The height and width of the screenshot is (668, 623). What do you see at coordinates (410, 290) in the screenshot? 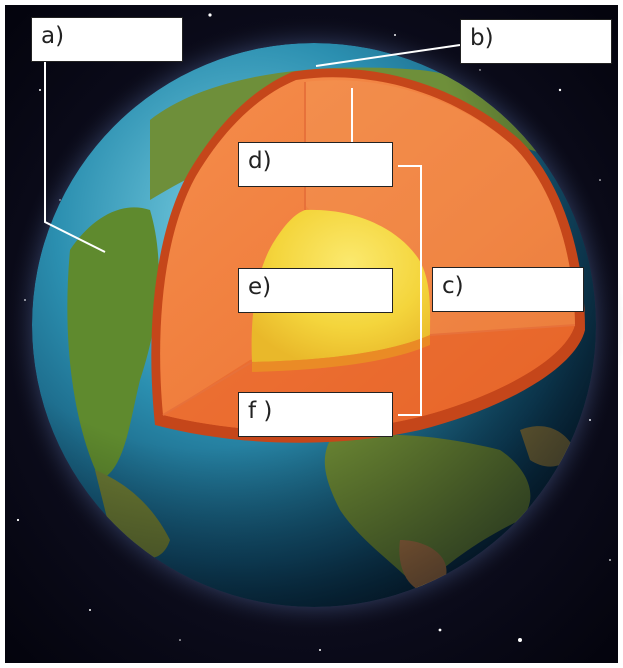
I see `bracket-c` at bounding box center [410, 290].